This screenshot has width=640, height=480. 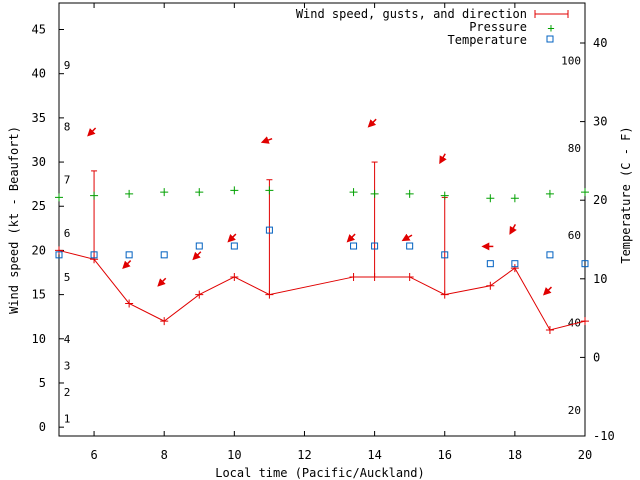 I want to click on legend-label-temperature: Temperature, so click(x=487, y=40).